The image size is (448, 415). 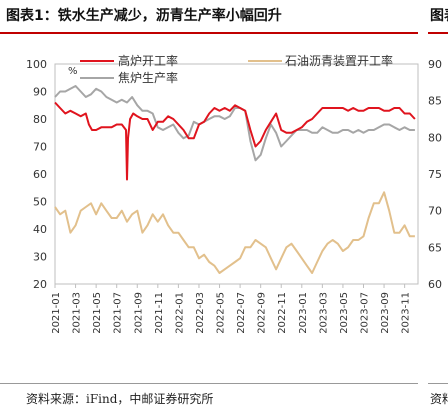 What do you see at coordinates (439, 399) in the screenshot?
I see `next-source-fragment: 资料` at bounding box center [439, 399].